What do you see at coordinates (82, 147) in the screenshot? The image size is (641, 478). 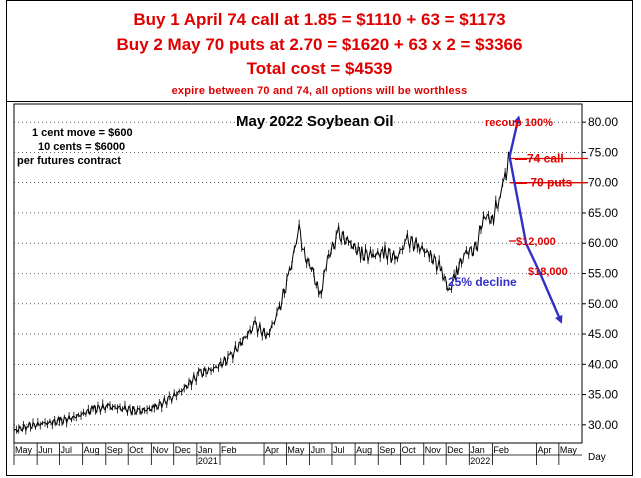 I see `note-ten-cents: 10 cents = $6000` at bounding box center [82, 147].